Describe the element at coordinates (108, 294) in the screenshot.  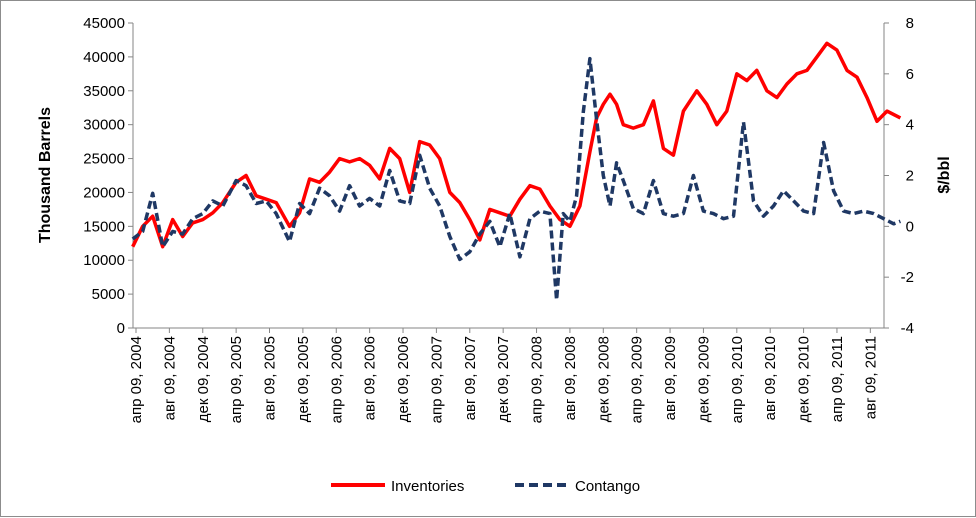
I see `left-tick-label: 5000` at that location.